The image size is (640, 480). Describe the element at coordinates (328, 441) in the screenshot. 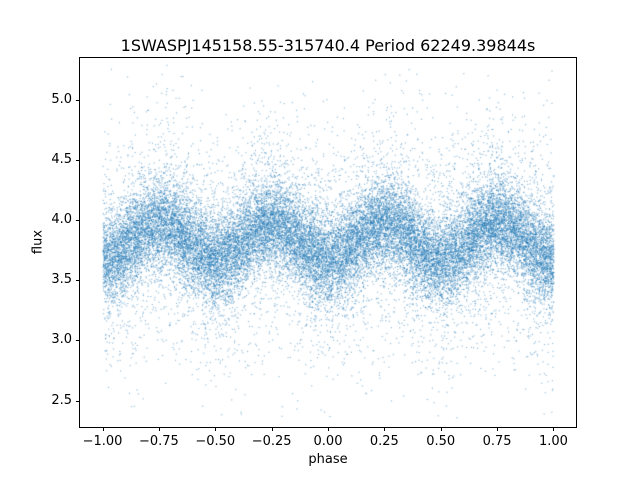

I see `x-tick-label: 0.00` at that location.